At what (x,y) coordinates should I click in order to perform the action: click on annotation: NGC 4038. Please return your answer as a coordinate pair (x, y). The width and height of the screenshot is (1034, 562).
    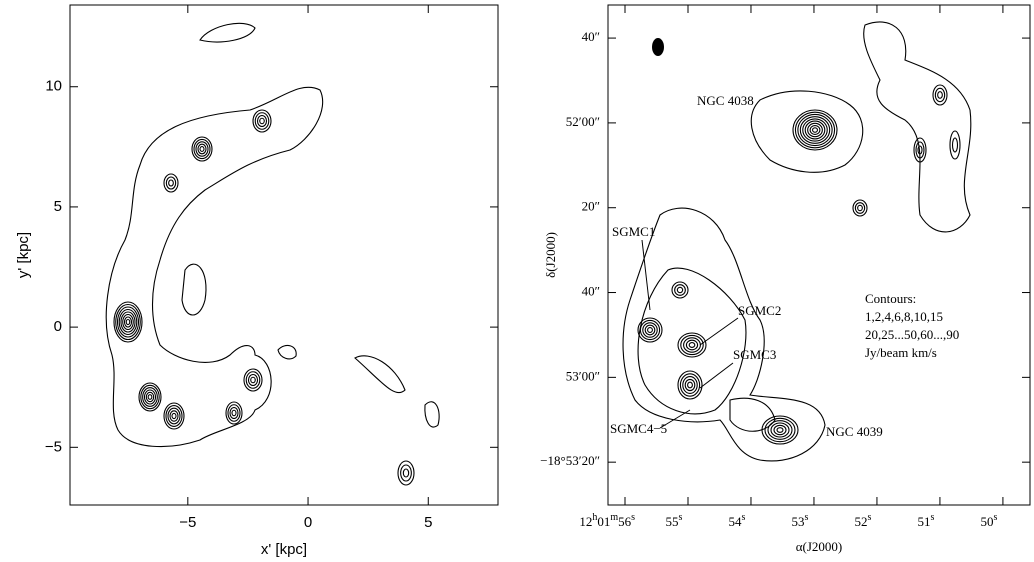
    Looking at the image, I should click on (725, 100).